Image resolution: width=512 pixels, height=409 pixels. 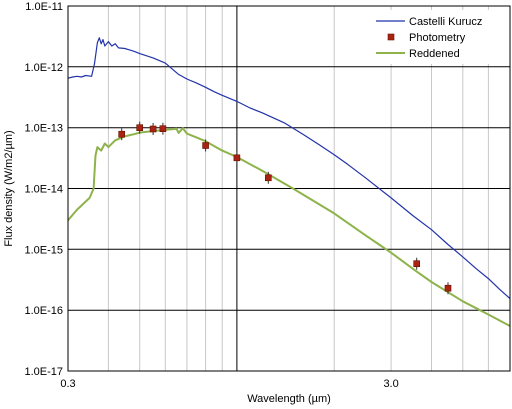 What do you see at coordinates (445, 22) in the screenshot?
I see `legend-label-castelli-kurucz: Castelli Kurucz` at bounding box center [445, 22].